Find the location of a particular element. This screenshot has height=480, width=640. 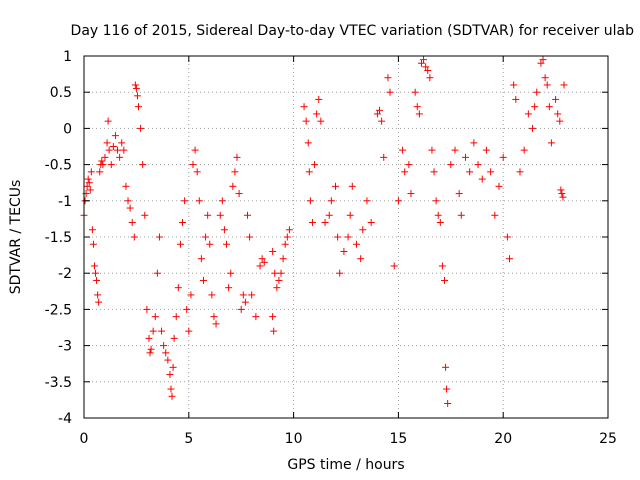

y-tick-label: -1 is located at coordinates (65, 202).